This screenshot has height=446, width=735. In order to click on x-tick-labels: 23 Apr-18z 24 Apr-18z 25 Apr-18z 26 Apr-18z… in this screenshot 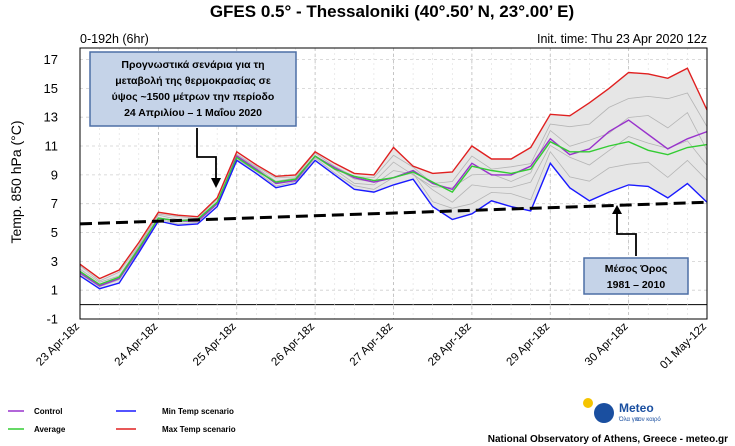, I will do `click(371, 345)`.